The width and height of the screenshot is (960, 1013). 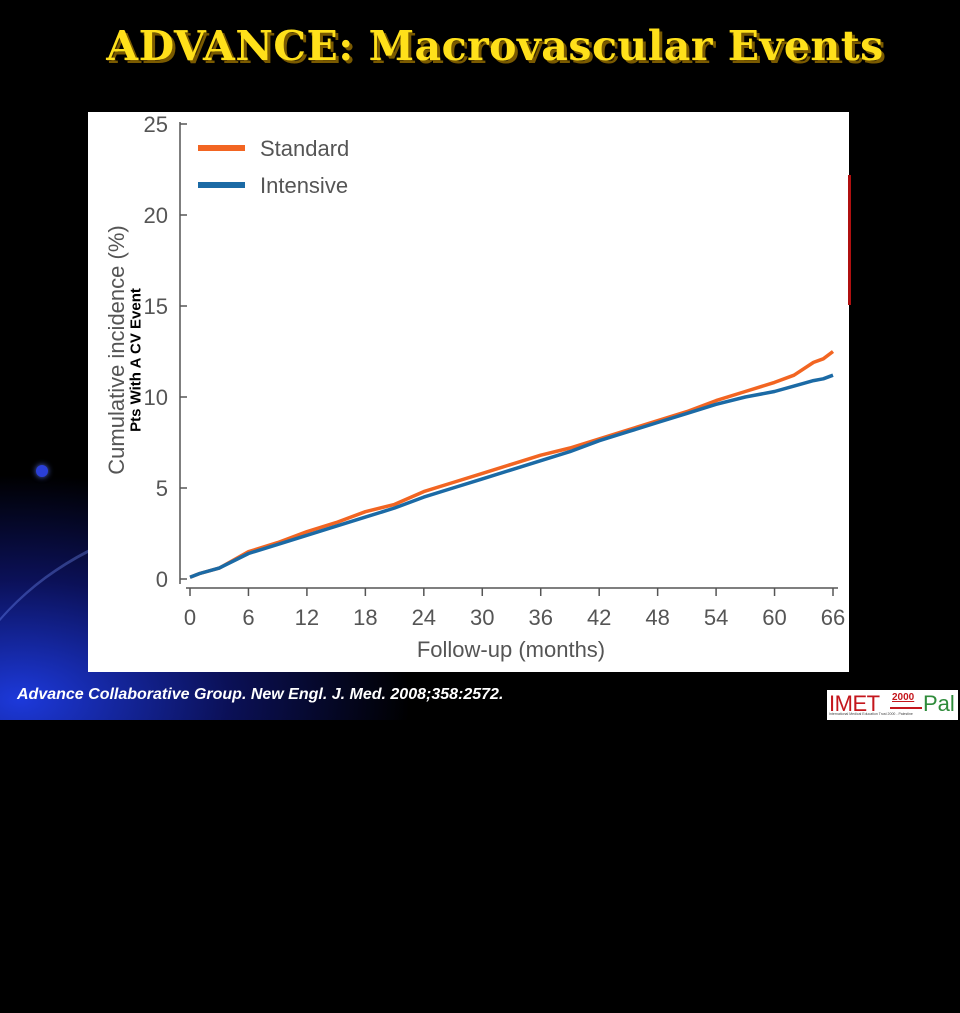 What do you see at coordinates (424, 617) in the screenshot?
I see `x-tick-label: 24` at bounding box center [424, 617].